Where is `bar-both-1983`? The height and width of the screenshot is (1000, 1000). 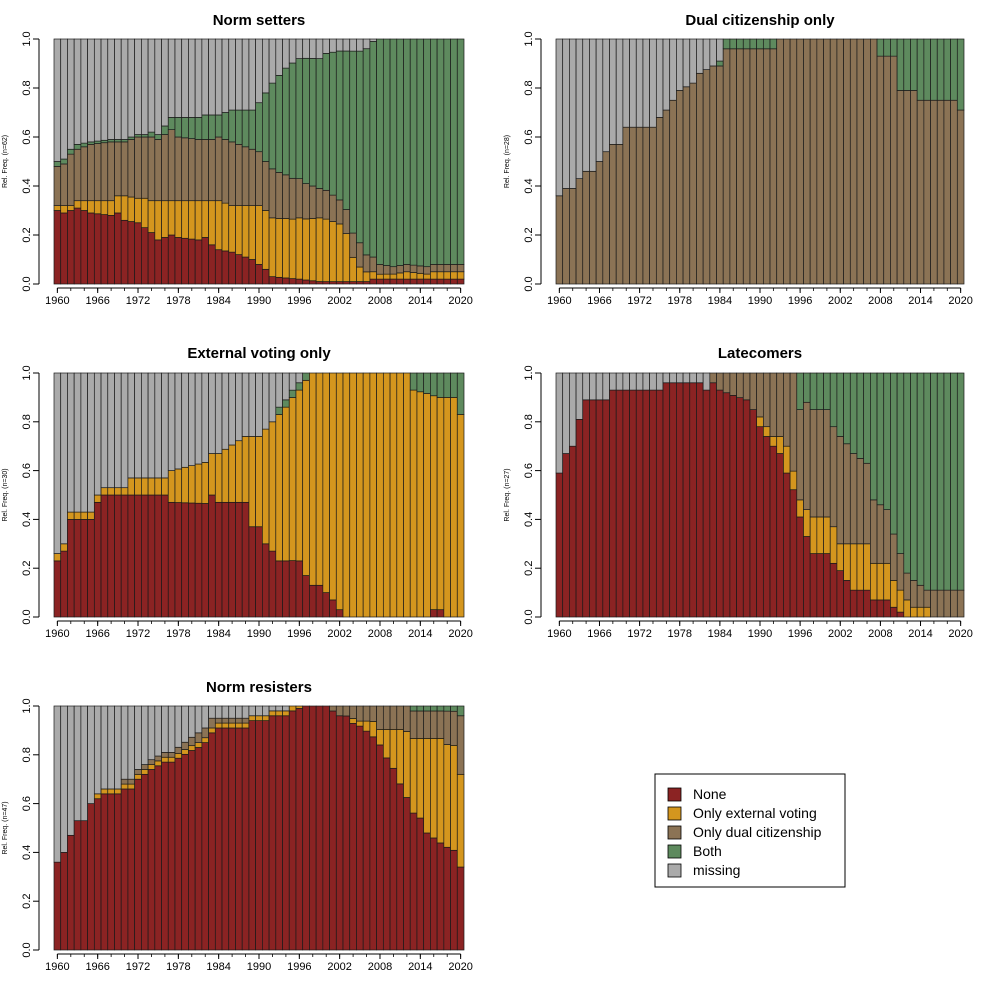
bar-both-1983 is located at coordinates (212, 127).